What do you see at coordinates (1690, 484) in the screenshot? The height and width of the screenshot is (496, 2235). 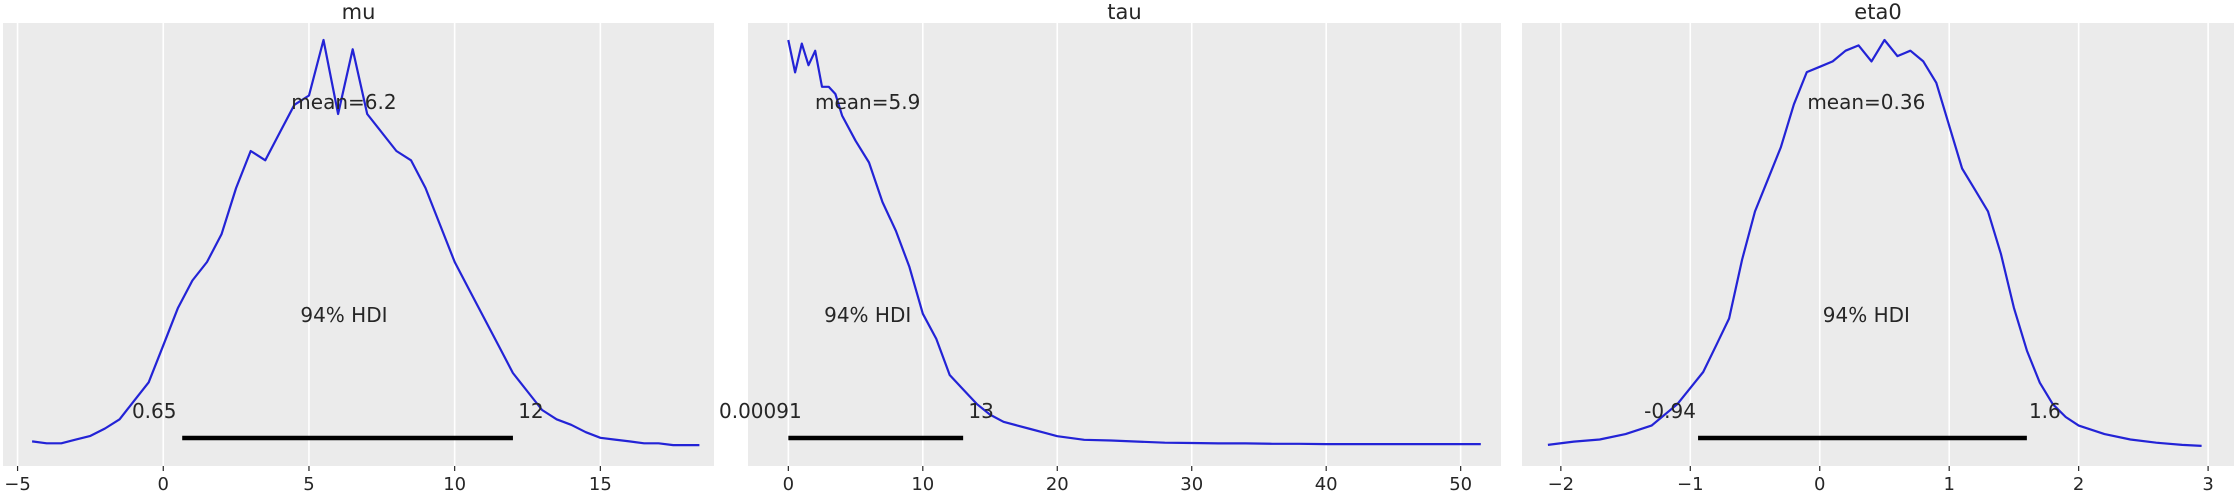 I see `x-tick-label: −1` at bounding box center [1690, 484].